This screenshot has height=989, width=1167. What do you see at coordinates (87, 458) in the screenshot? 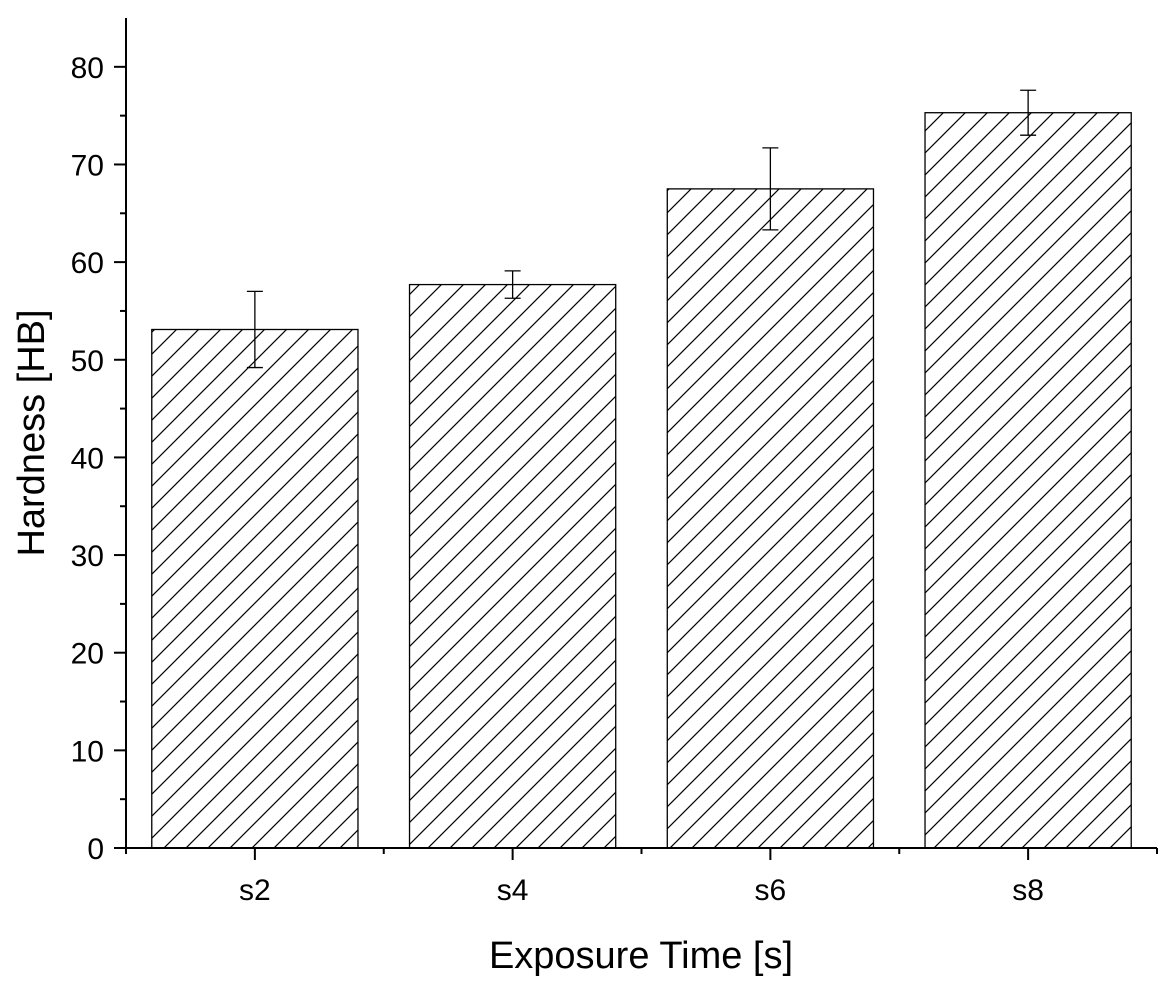
I see `y-tick-label-40: 40` at bounding box center [87, 458].